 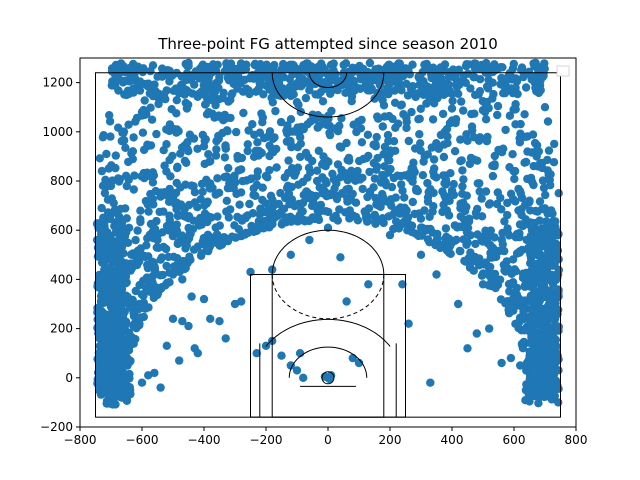 What do you see at coordinates (69, 378) in the screenshot?
I see `y-tick-label: 0` at bounding box center [69, 378].